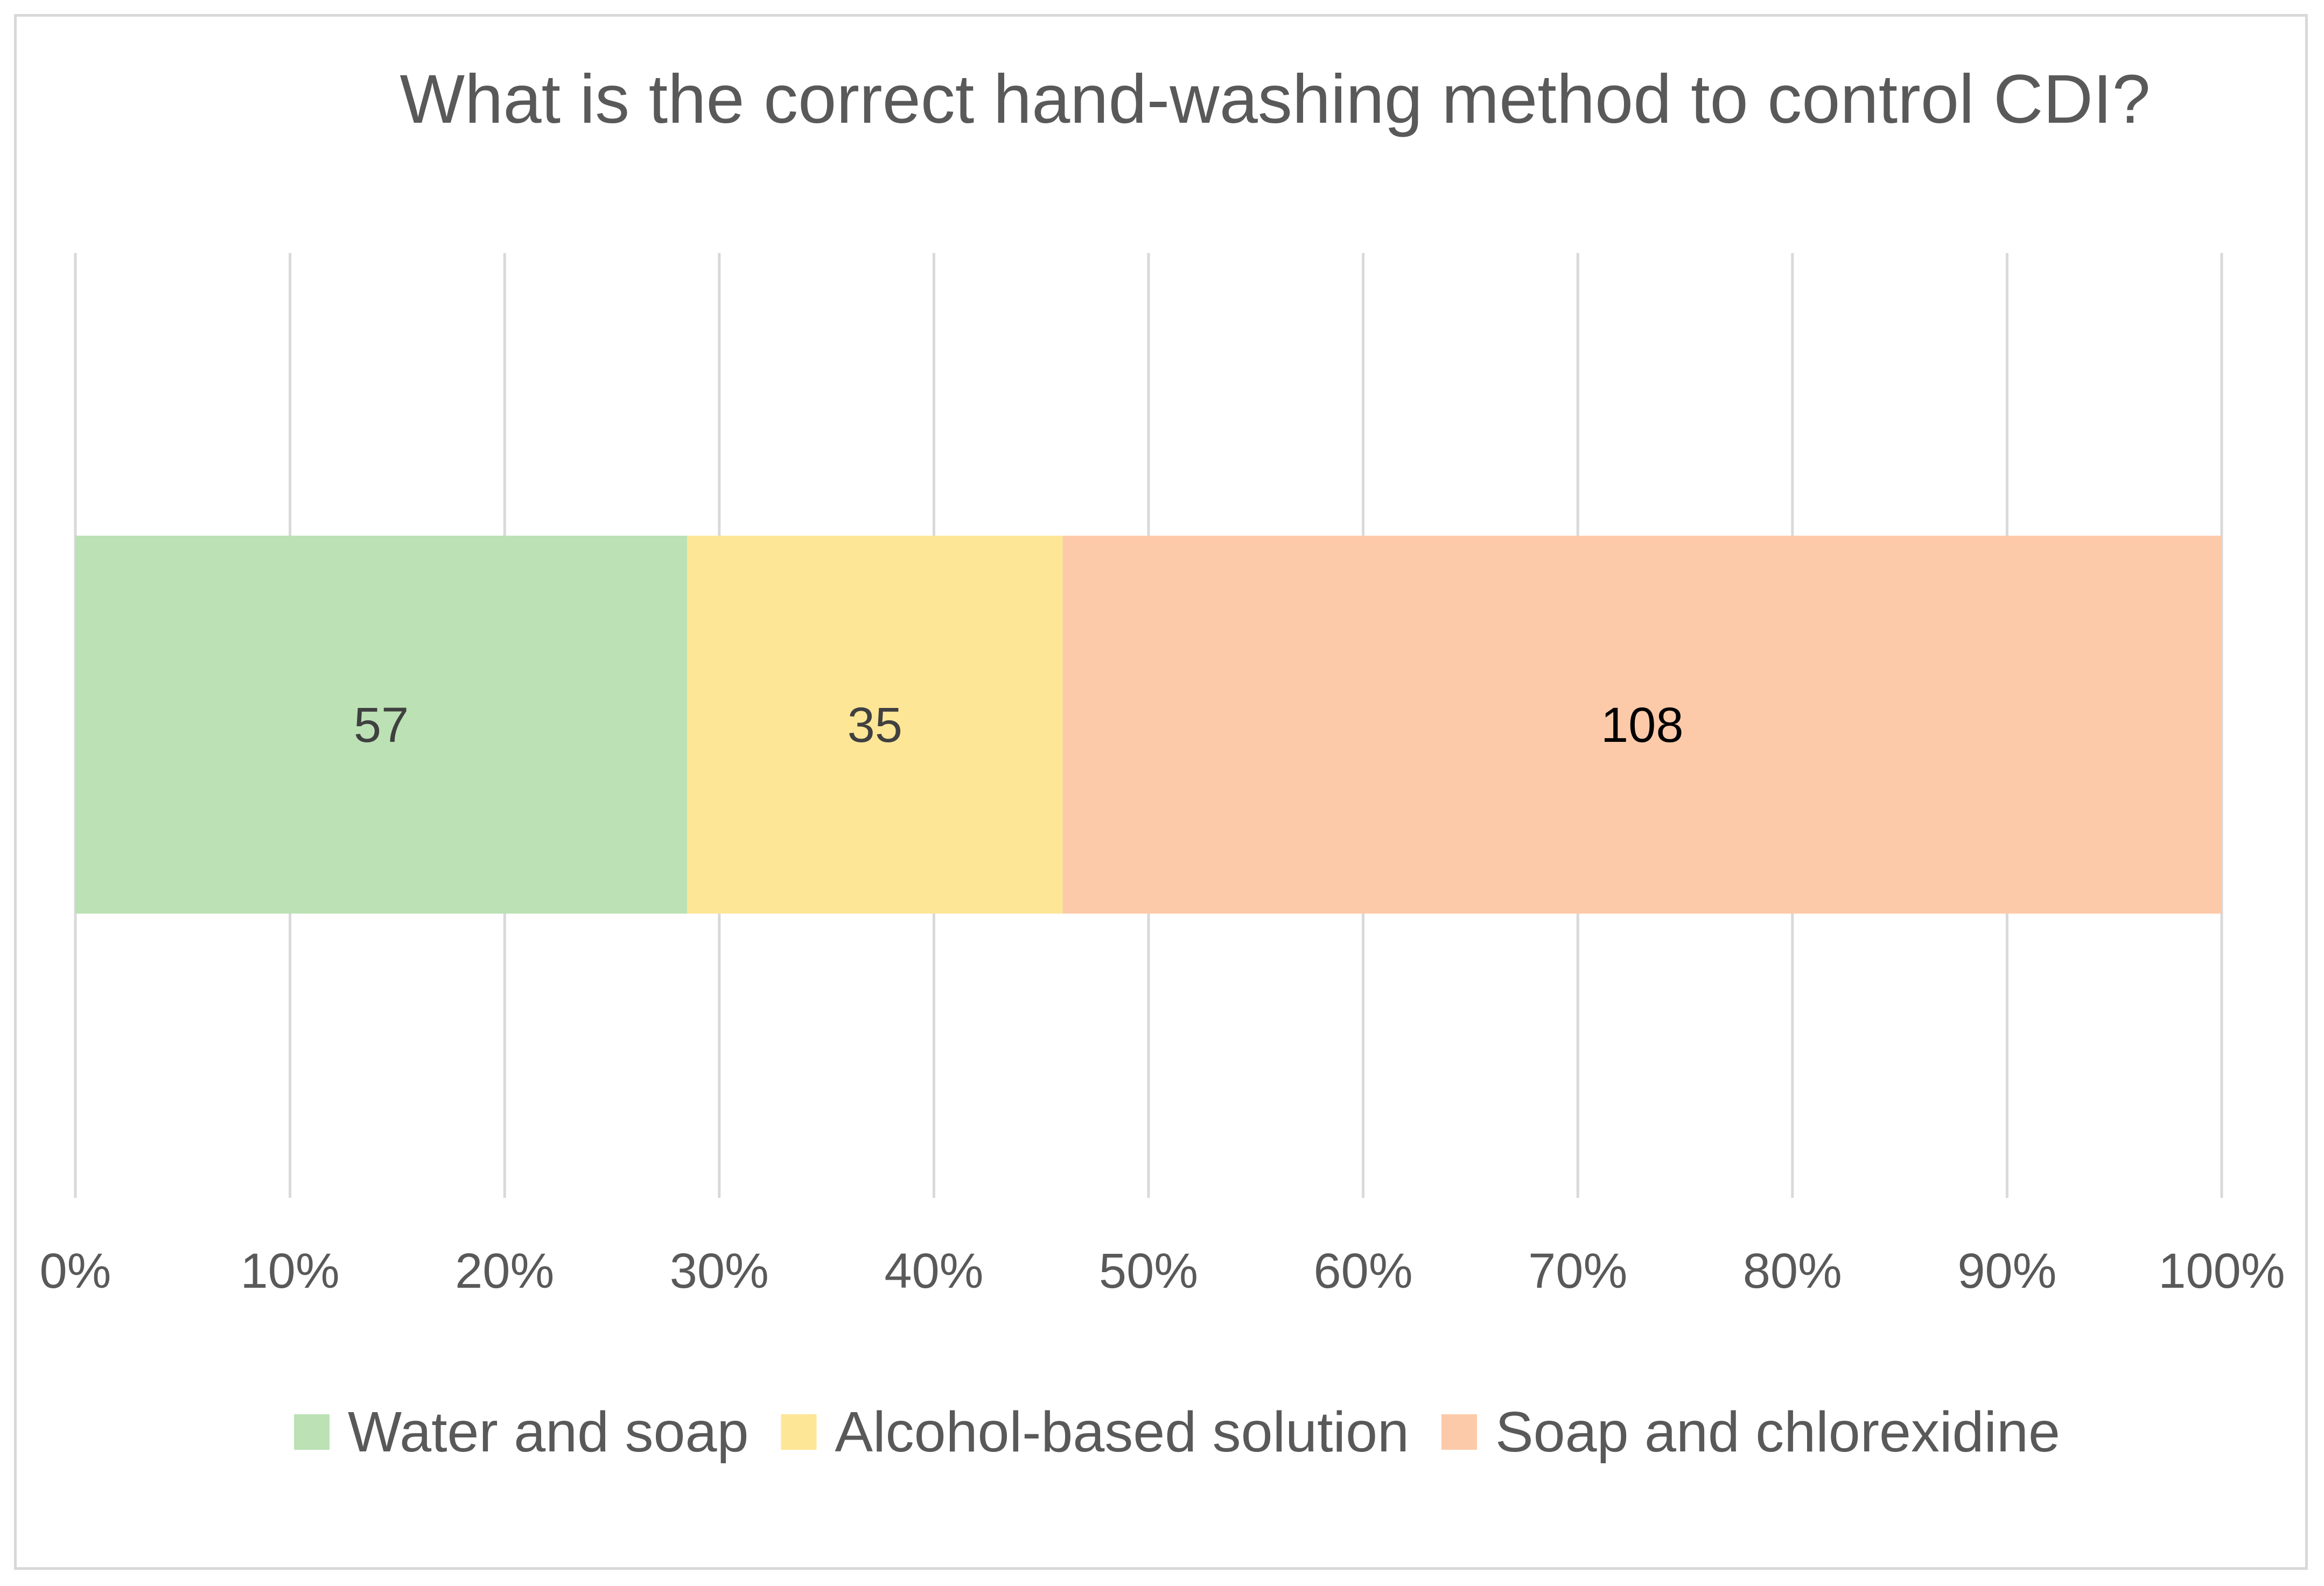 Image resolution: width=2324 pixels, height=1586 pixels. What do you see at coordinates (548, 1432) in the screenshot?
I see `legend-label: Water and soap` at bounding box center [548, 1432].